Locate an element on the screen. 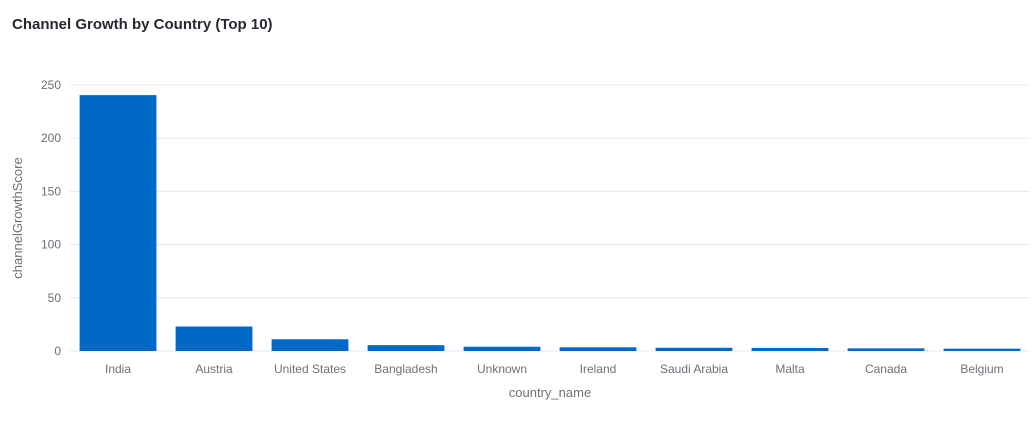 This screenshot has height=421, width=1034. bar-saudi-arabia is located at coordinates (694, 349).